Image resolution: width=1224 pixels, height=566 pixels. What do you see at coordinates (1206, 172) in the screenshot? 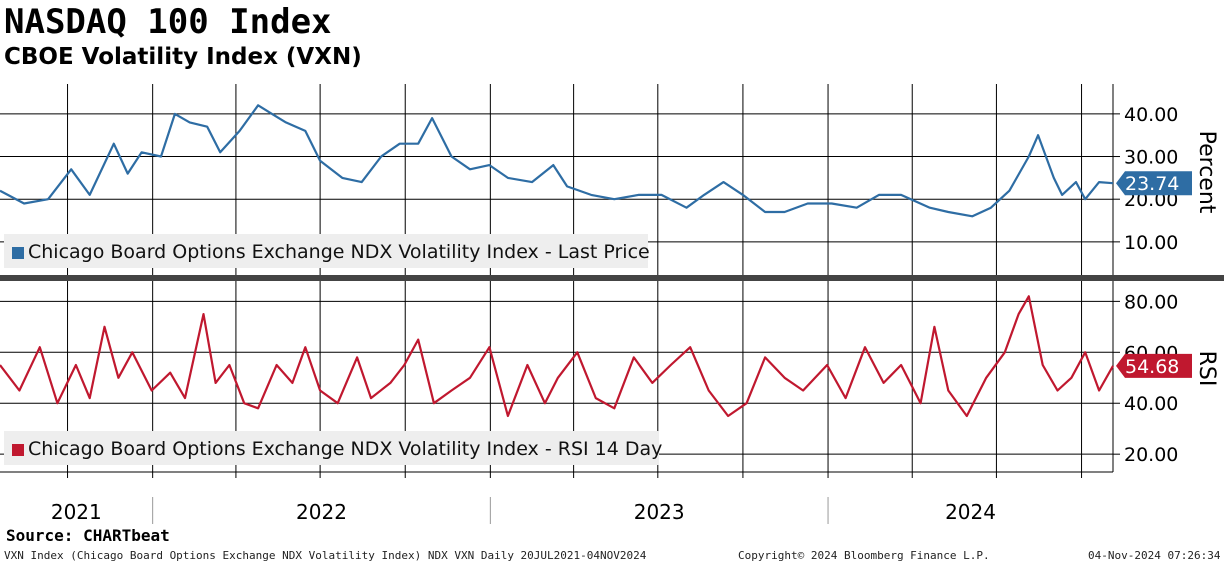
I see `y-axis-label-percent: Percent` at bounding box center [1206, 172].